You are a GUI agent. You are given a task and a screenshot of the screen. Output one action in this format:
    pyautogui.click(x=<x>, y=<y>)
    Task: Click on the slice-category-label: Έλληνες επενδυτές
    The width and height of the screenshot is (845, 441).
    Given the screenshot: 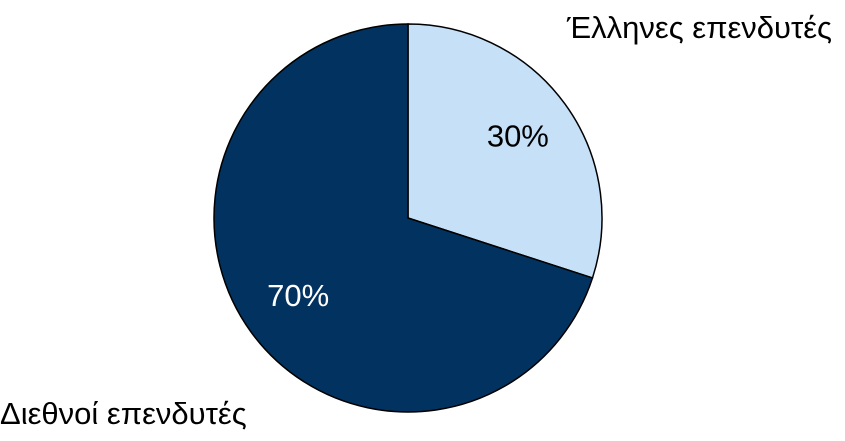 What is the action you would take?
    pyautogui.click(x=699, y=27)
    